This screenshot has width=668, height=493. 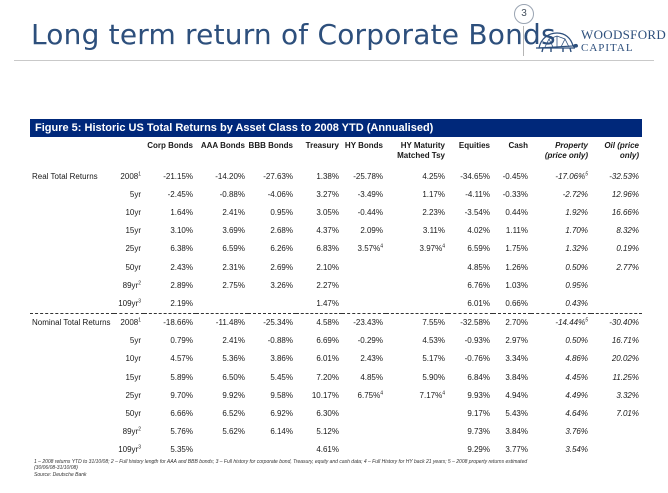 I want to click on group-label: Real Total Returns, so click(x=65, y=176).